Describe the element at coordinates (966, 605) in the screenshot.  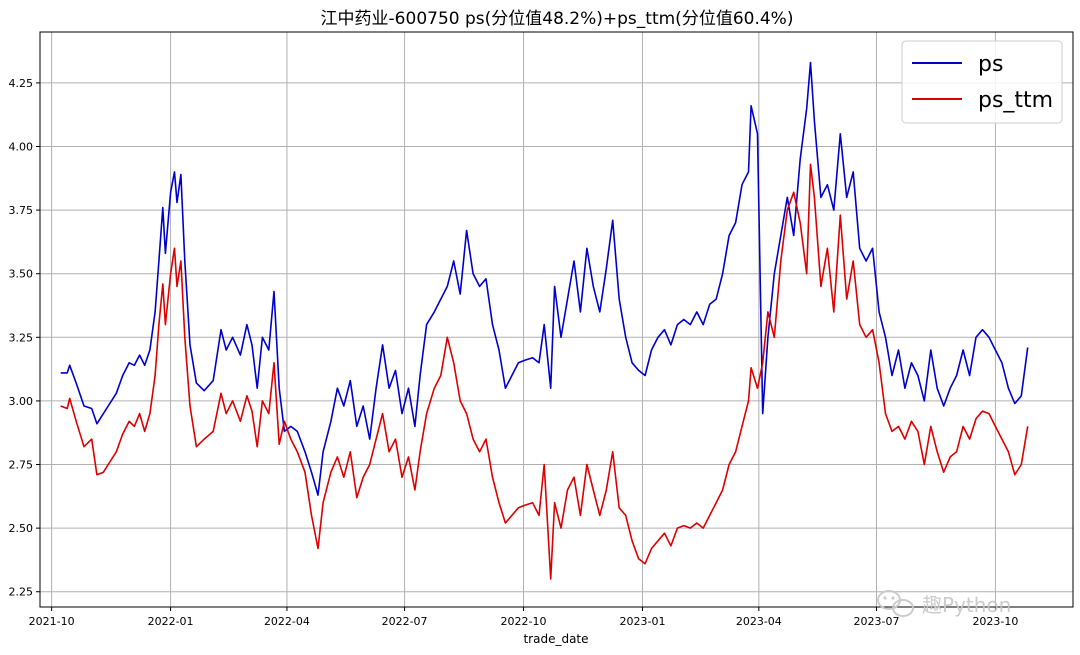
I see `watermark-text: 趣Python` at that location.